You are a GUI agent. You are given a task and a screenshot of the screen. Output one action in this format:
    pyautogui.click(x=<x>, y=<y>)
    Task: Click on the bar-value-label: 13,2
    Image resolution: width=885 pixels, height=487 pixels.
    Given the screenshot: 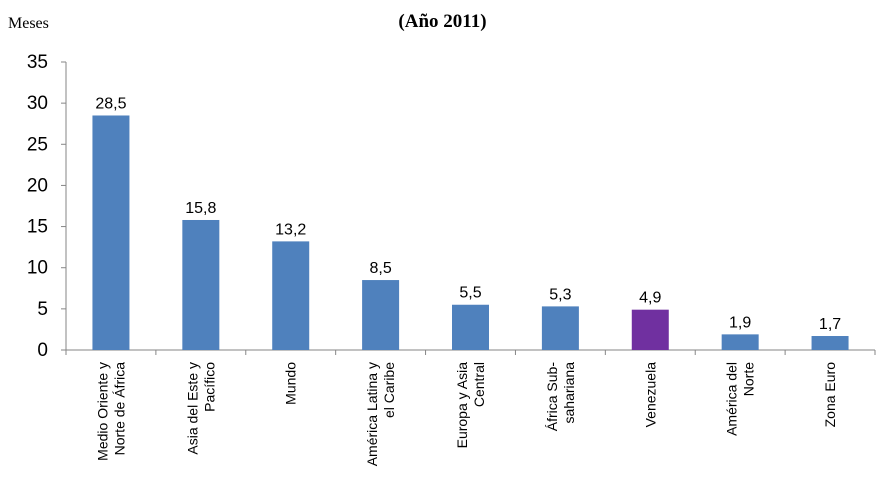 What is the action you would take?
    pyautogui.click(x=290, y=229)
    